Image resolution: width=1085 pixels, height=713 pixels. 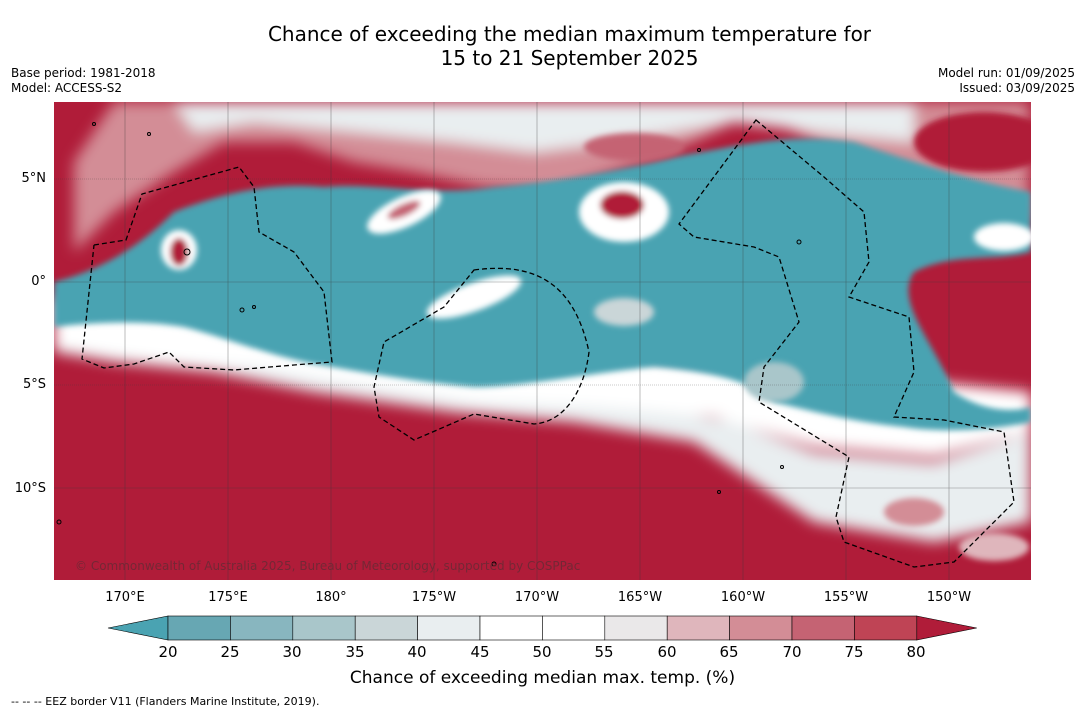 What do you see at coordinates (228, 597) in the screenshot?
I see `lon-label-175e: 175°E` at bounding box center [228, 597].